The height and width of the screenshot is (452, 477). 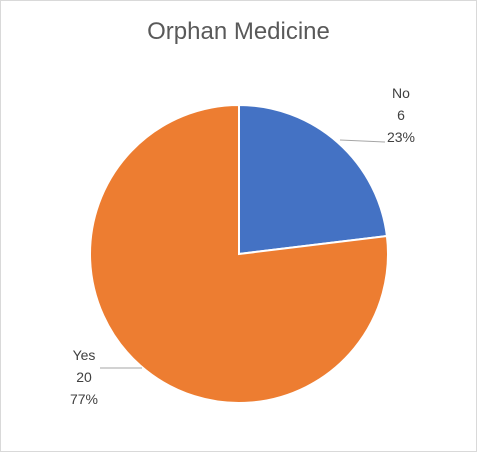 What do you see at coordinates (313, 179) in the screenshot?
I see `pie-slice-no` at bounding box center [313, 179].